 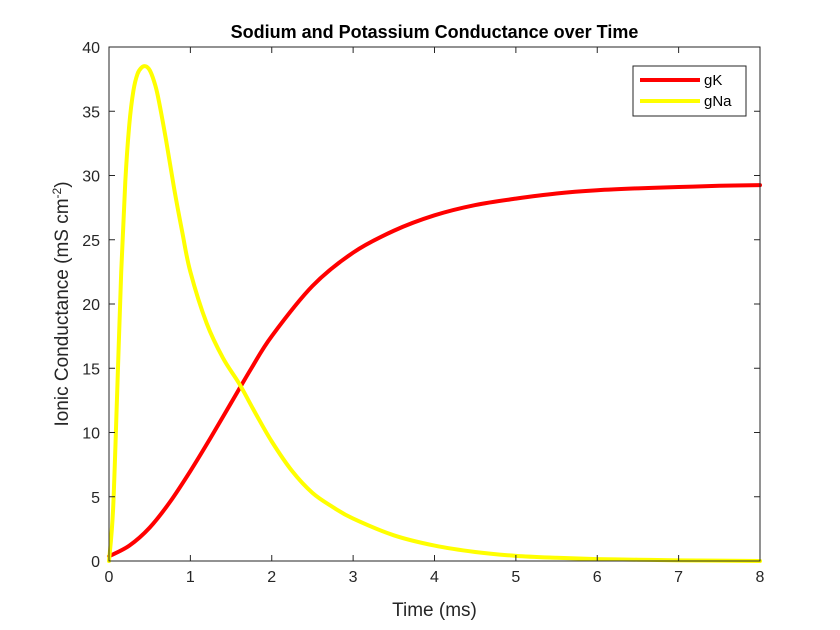 I want to click on x-tick-label-8: 8, so click(x=760, y=577).